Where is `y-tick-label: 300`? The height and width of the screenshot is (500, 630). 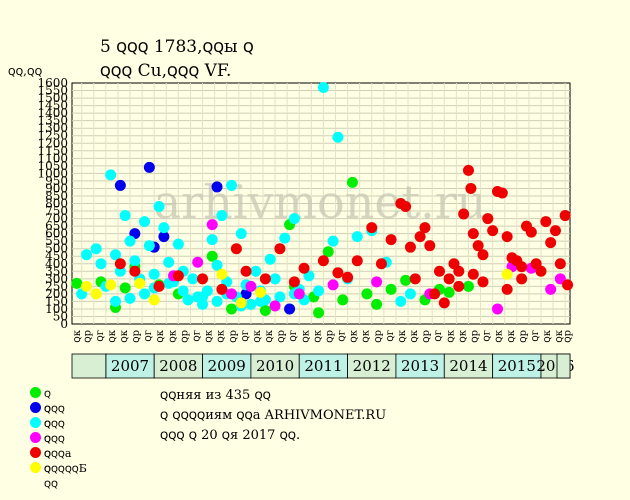
y-tick-label: 300 is located at coordinates (56, 279).